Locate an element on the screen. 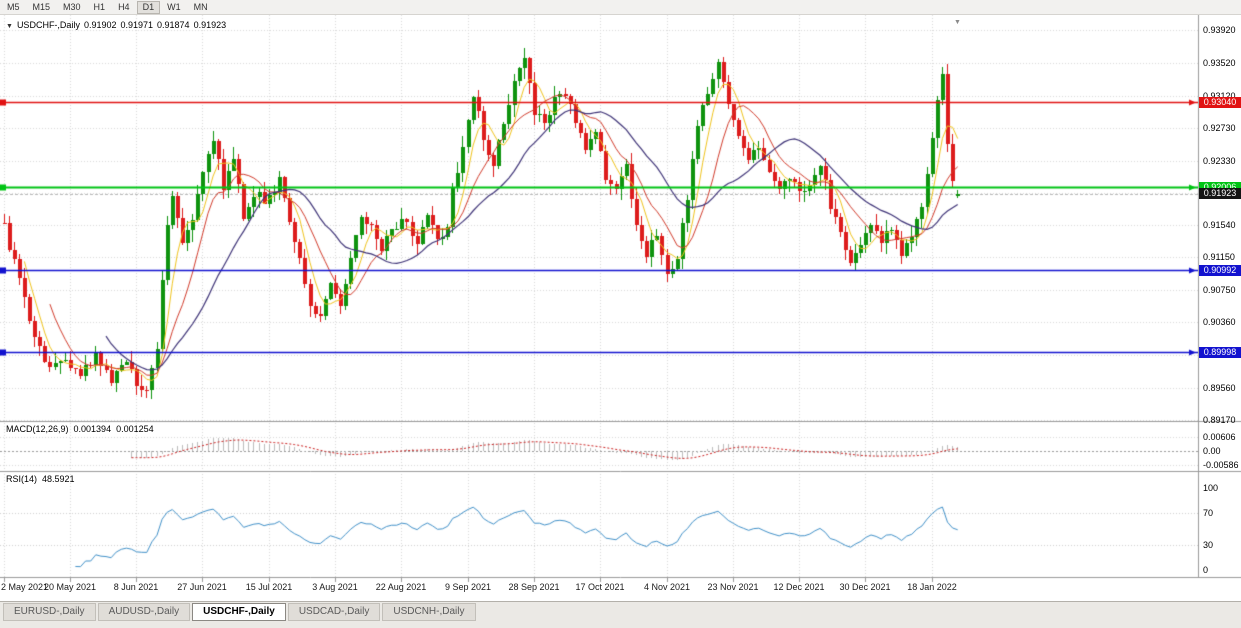 The height and width of the screenshot is (628, 1241). rsi-name: RSI(14) is located at coordinates (22, 479).